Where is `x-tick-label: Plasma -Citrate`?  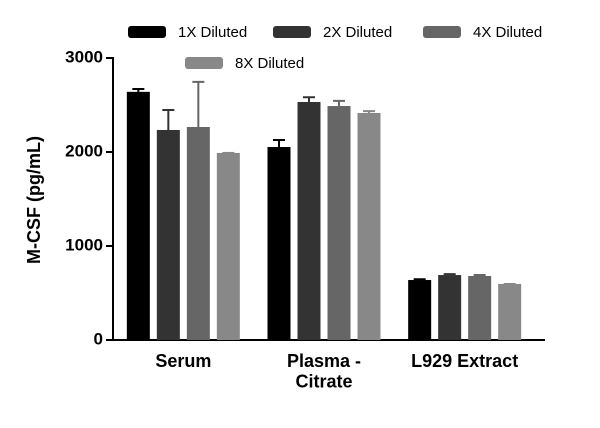 x-tick-label: Plasma -Citrate is located at coordinates (324, 371).